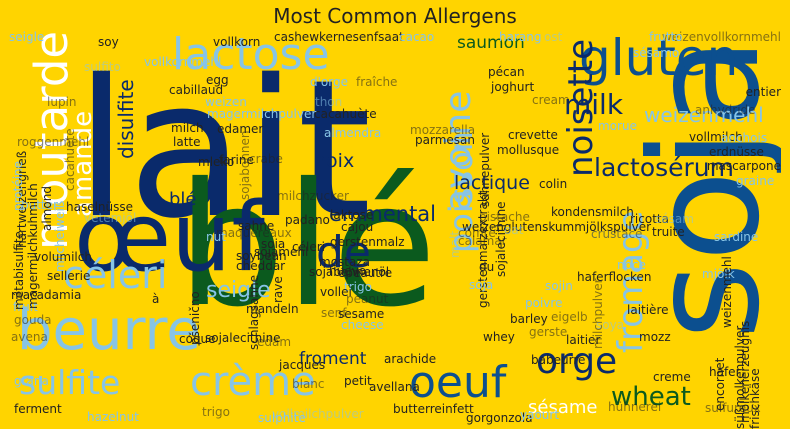 The image size is (790, 429). I want to click on word-poivre: poivre, so click(544, 303).